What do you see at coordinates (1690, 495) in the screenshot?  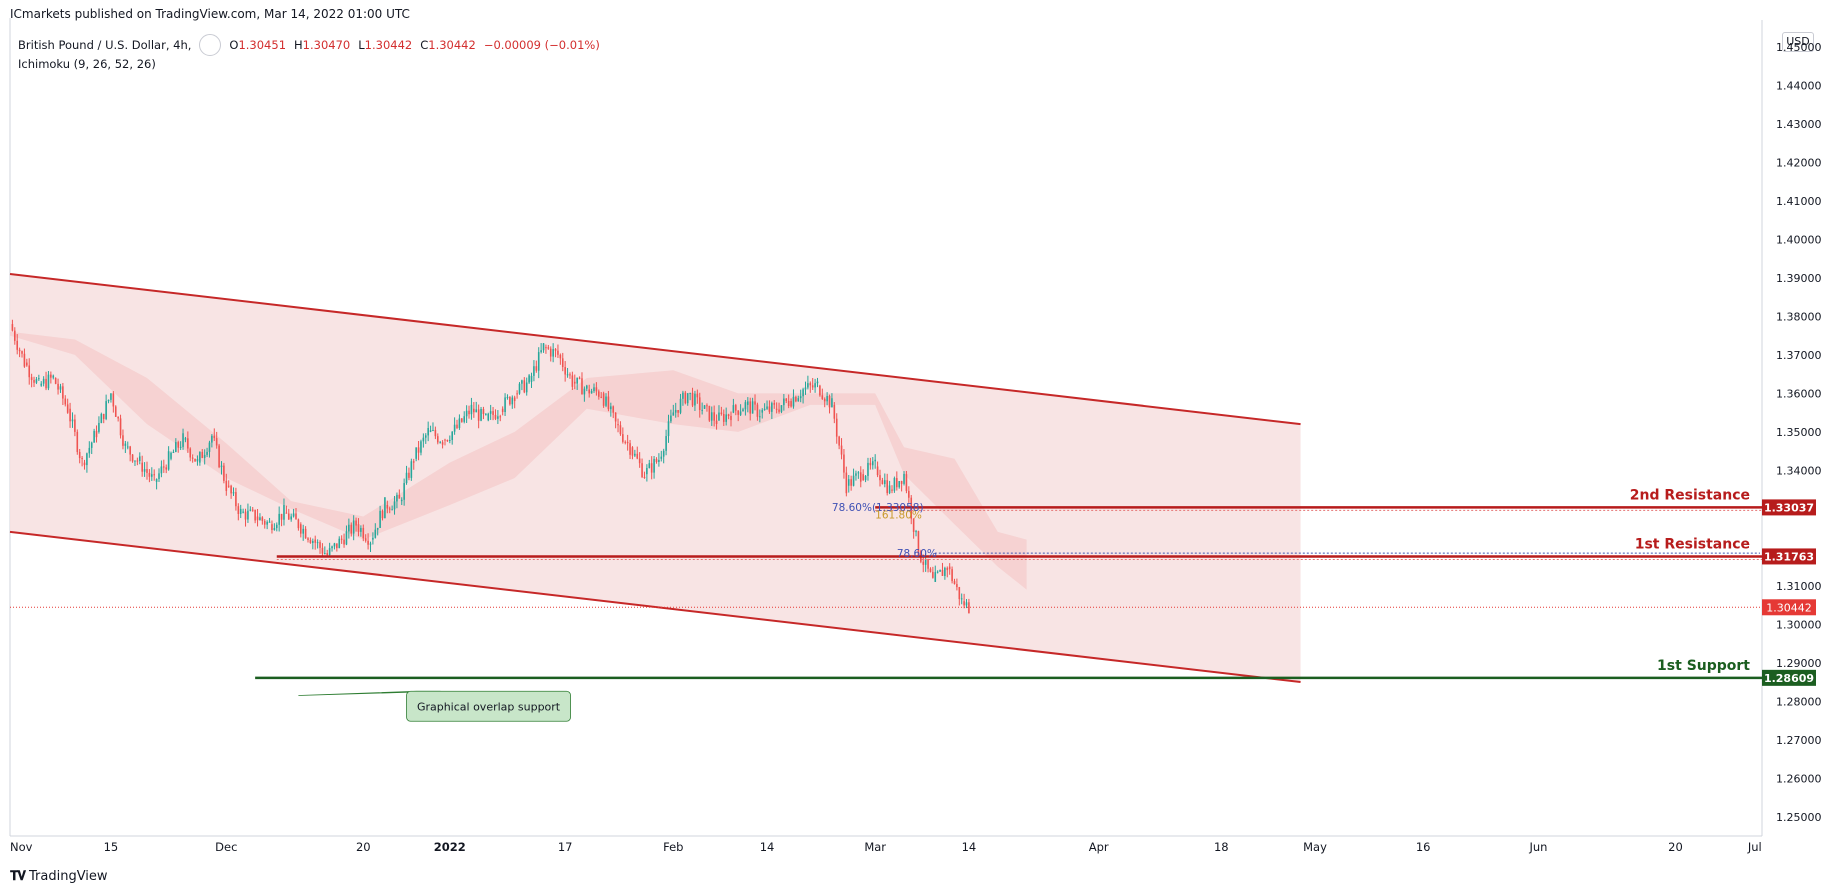 I see `2nd-resistance-label: 2nd Resistance` at bounding box center [1690, 495].